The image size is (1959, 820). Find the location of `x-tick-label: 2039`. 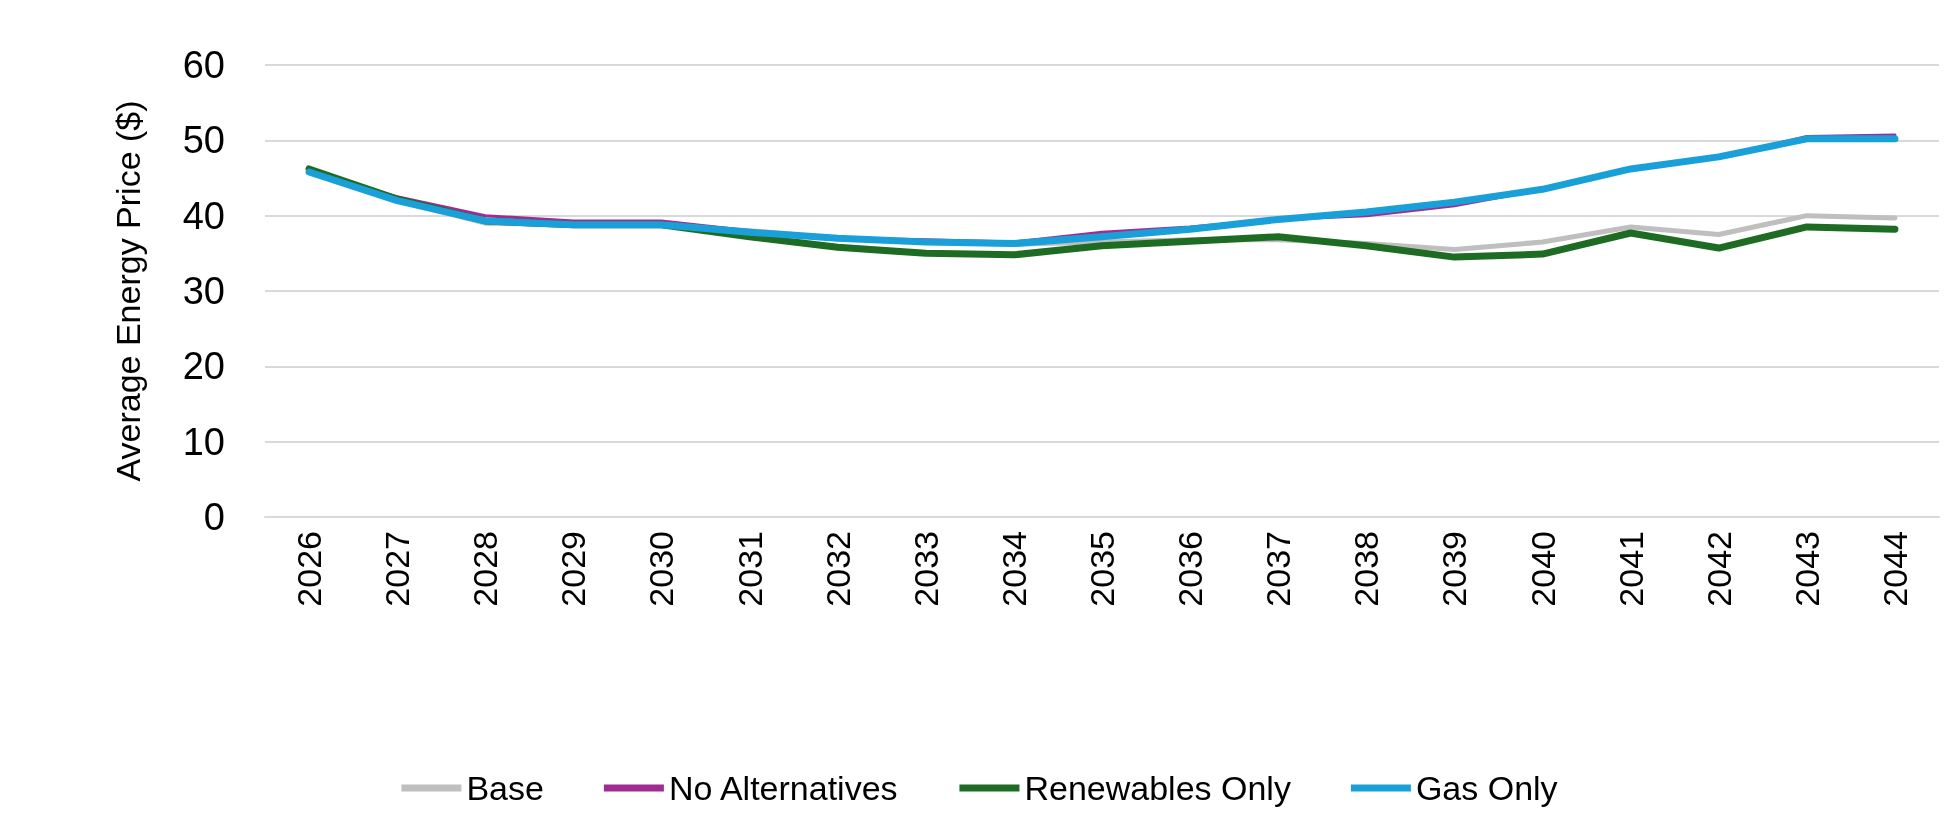

x-tick-label: 2039 is located at coordinates (1454, 569).